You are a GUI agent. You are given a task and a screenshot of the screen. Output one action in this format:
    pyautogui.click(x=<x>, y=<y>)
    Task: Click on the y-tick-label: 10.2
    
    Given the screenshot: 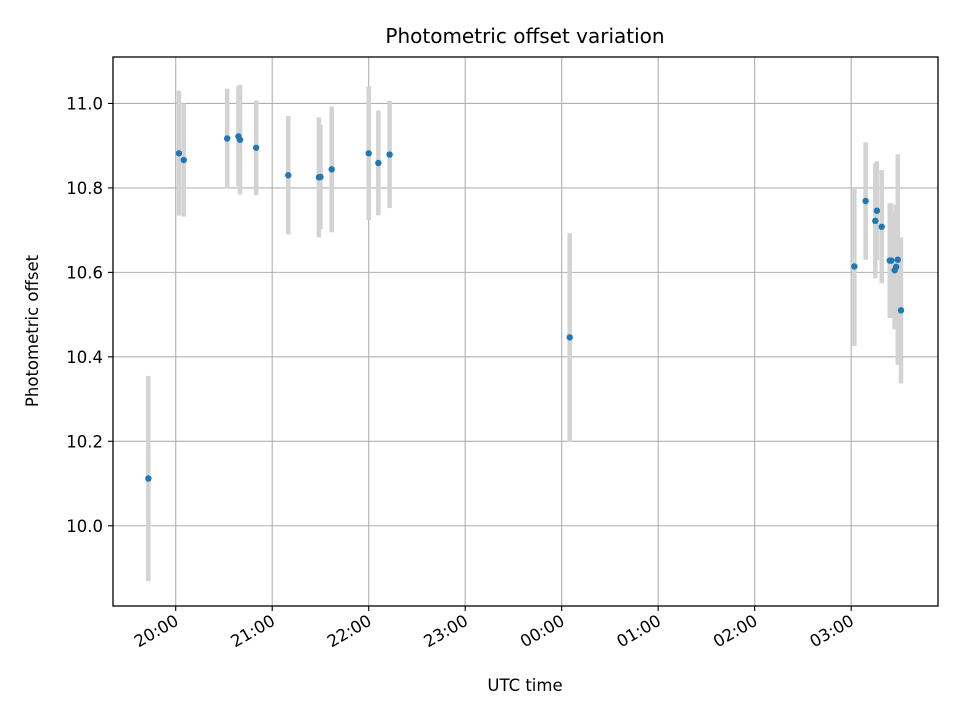 What is the action you would take?
    pyautogui.click(x=84, y=441)
    